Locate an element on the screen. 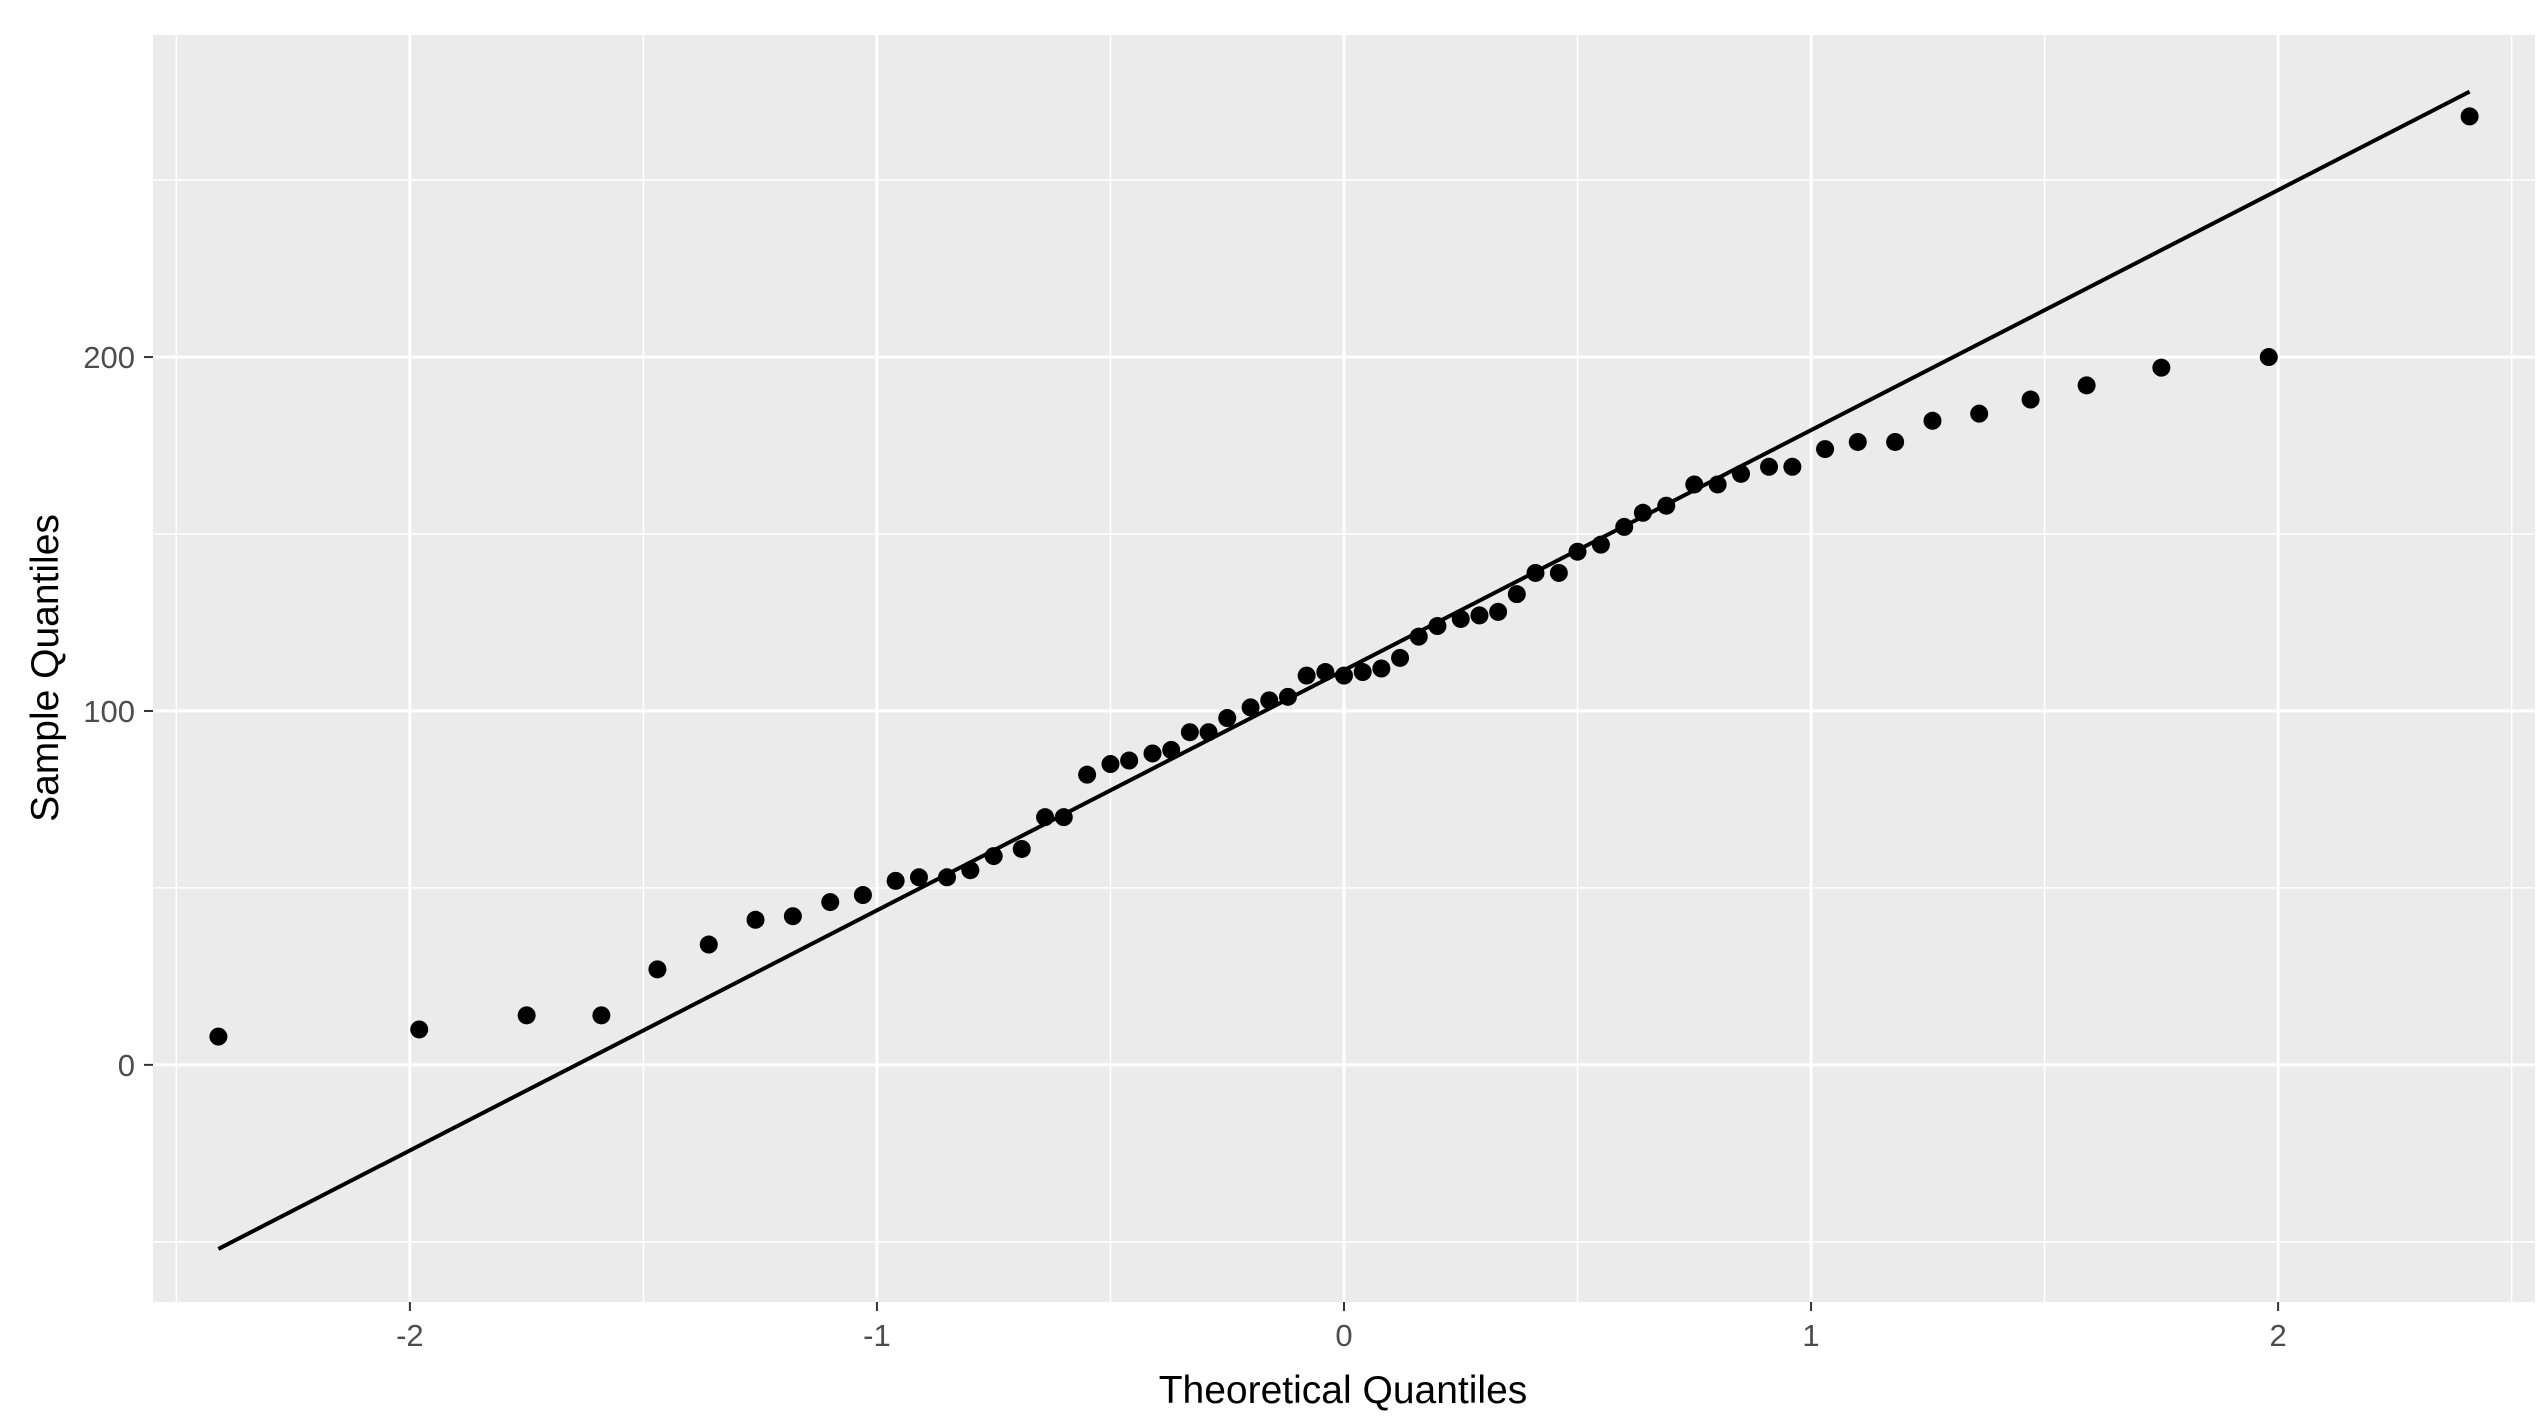 This screenshot has width=2545, height=1427. x-axis-ticks: -2 -1 0 1 2 is located at coordinates (1341, 1327).